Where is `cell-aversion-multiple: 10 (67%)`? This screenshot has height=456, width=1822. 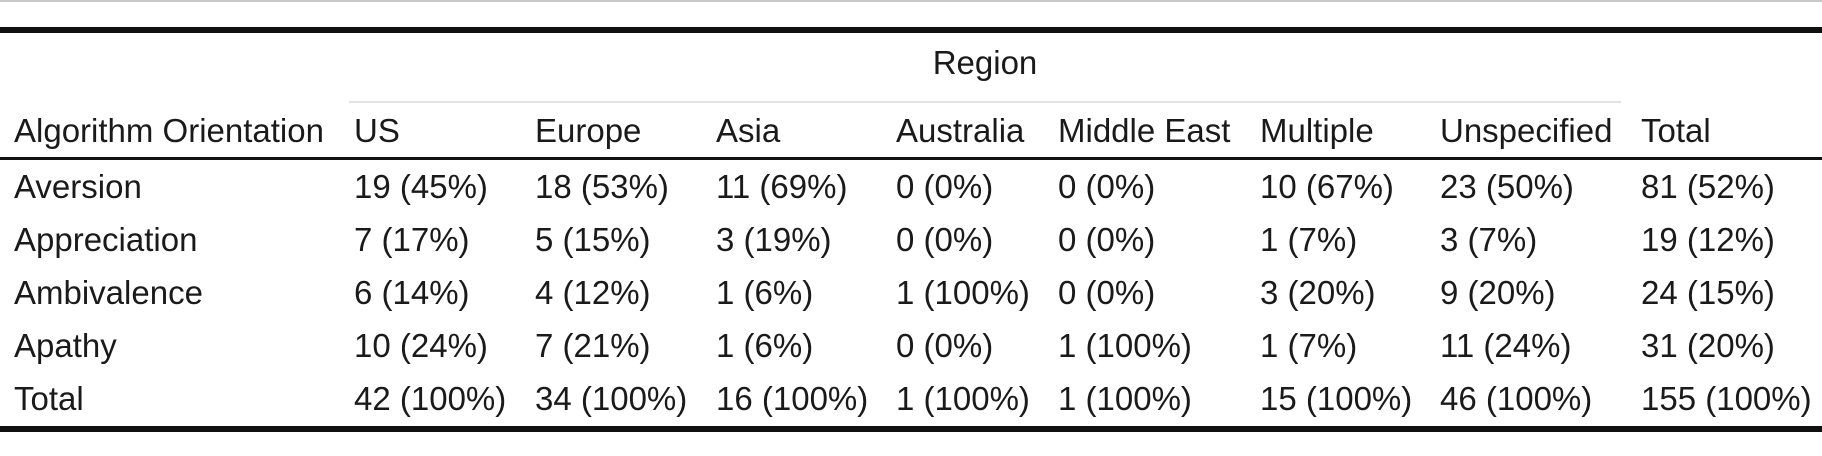 cell-aversion-multiple: 10 (67%) is located at coordinates (1327, 186).